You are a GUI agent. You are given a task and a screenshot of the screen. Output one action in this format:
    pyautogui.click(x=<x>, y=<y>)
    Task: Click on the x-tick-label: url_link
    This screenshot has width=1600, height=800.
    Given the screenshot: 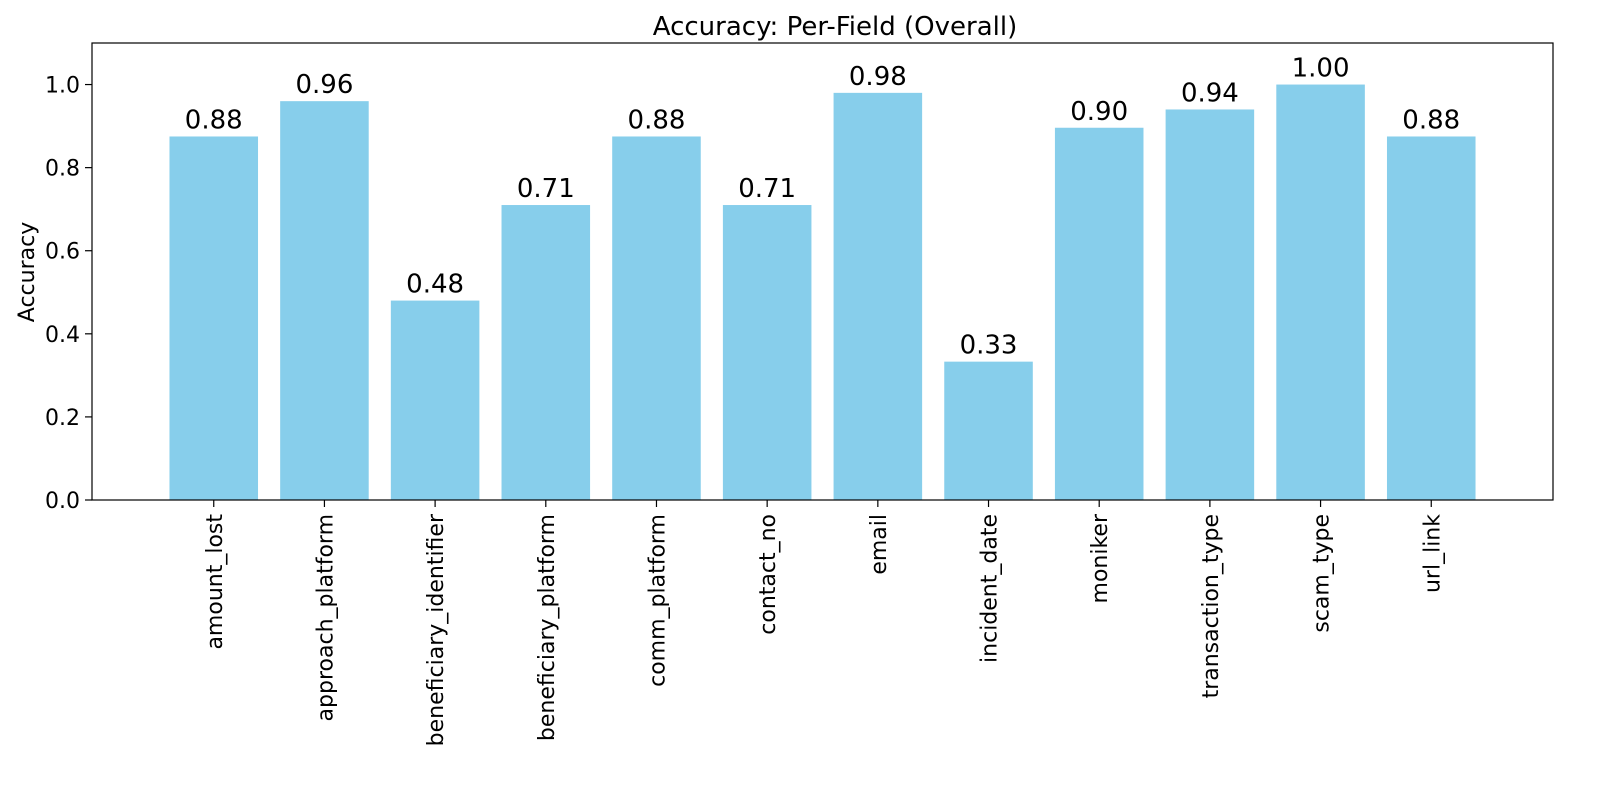 What is the action you would take?
    pyautogui.click(x=1432, y=553)
    